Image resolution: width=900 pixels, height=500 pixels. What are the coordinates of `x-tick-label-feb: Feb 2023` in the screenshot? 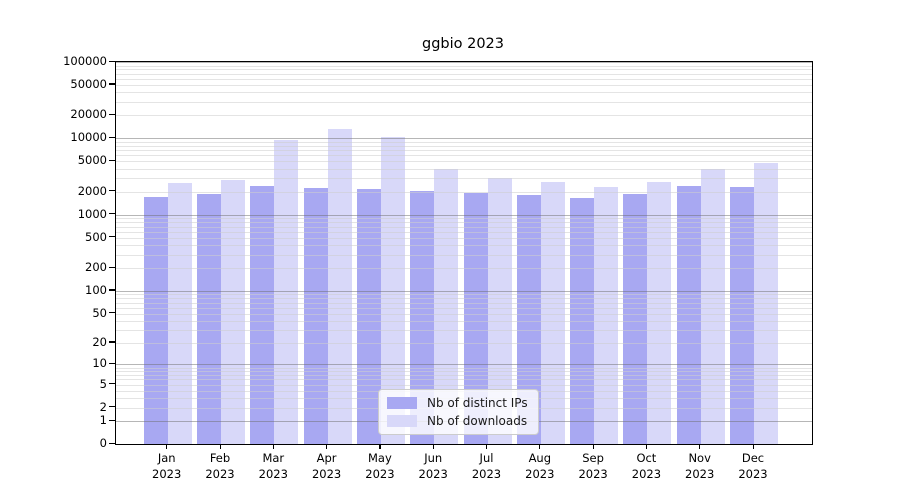 It's located at (220, 466).